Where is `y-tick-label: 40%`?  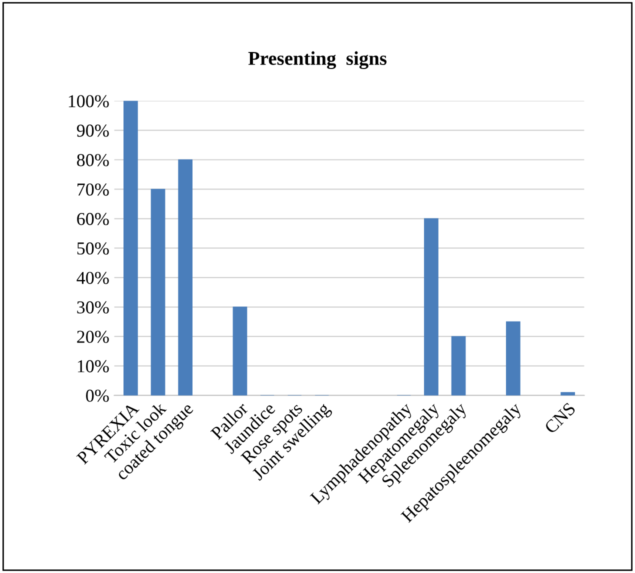
y-tick-label: 40% is located at coordinates (92, 278).